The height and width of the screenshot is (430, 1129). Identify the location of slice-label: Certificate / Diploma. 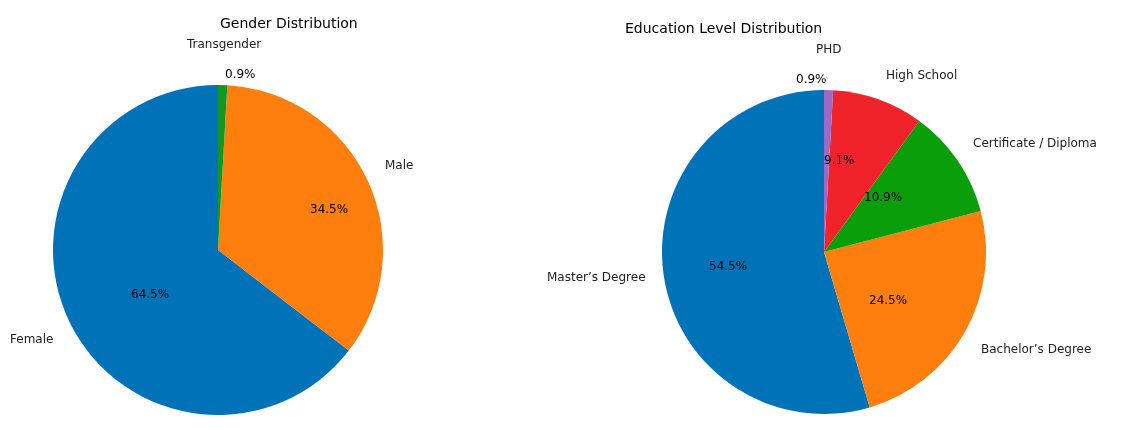
(1035, 143).